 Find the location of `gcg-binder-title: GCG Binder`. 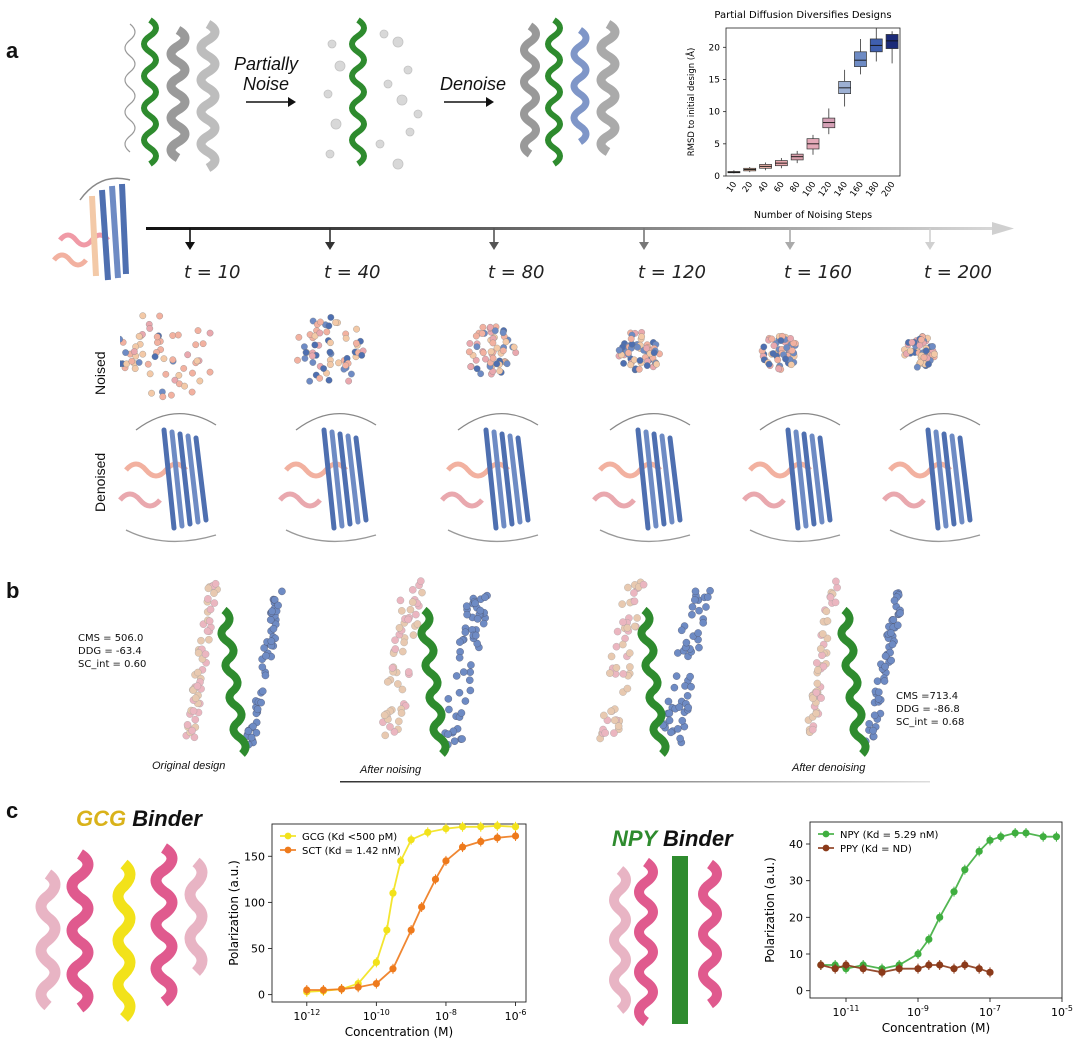

gcg-binder-title: GCG Binder is located at coordinates (139, 819).